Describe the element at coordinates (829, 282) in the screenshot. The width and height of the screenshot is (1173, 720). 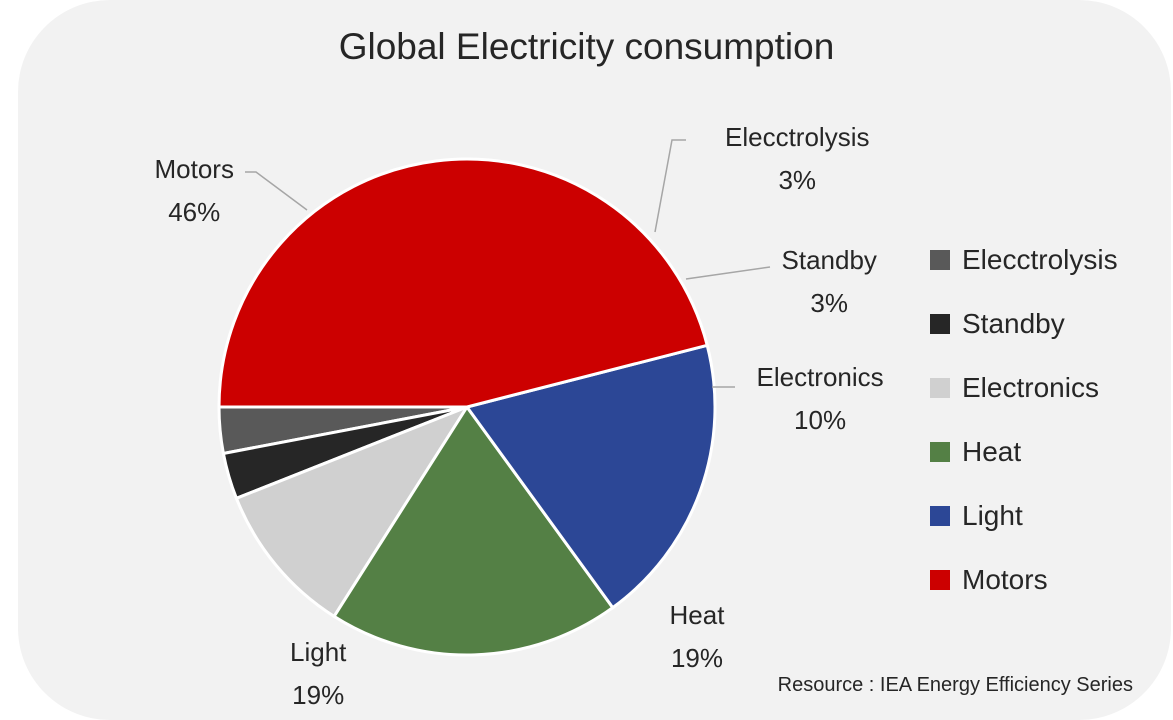
I see `data-label-standby: Standby 3%` at that location.